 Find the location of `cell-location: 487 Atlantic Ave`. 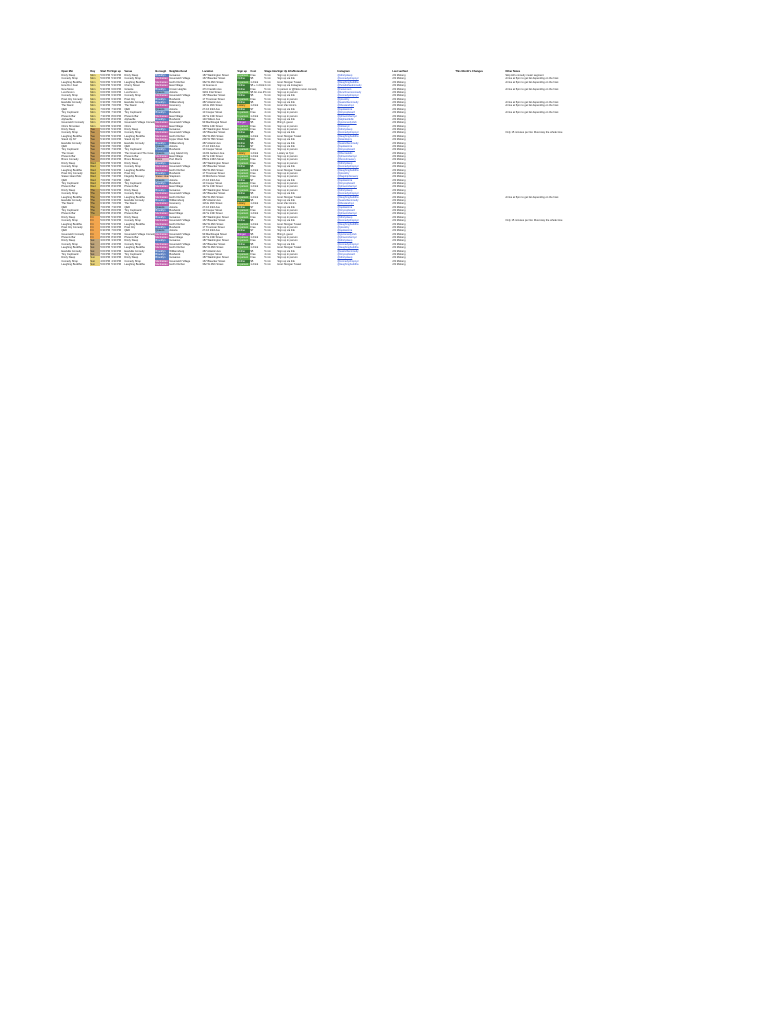

cell-location: 487 Atlantic Ave is located at coordinates (211, 251).